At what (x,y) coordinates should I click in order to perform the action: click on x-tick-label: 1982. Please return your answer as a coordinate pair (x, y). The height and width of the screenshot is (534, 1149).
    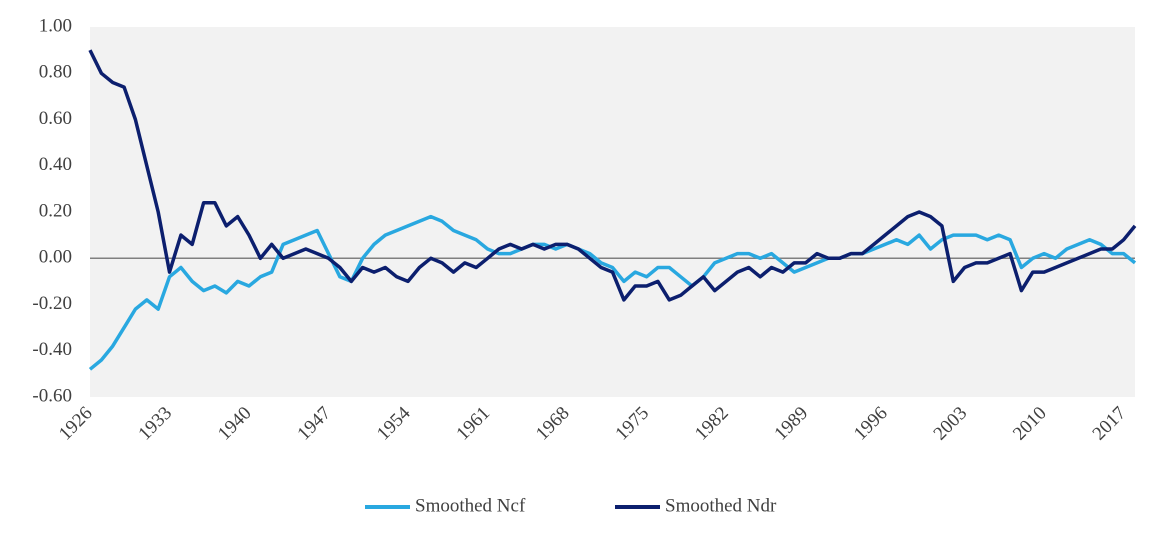
    Looking at the image, I should click on (712, 424).